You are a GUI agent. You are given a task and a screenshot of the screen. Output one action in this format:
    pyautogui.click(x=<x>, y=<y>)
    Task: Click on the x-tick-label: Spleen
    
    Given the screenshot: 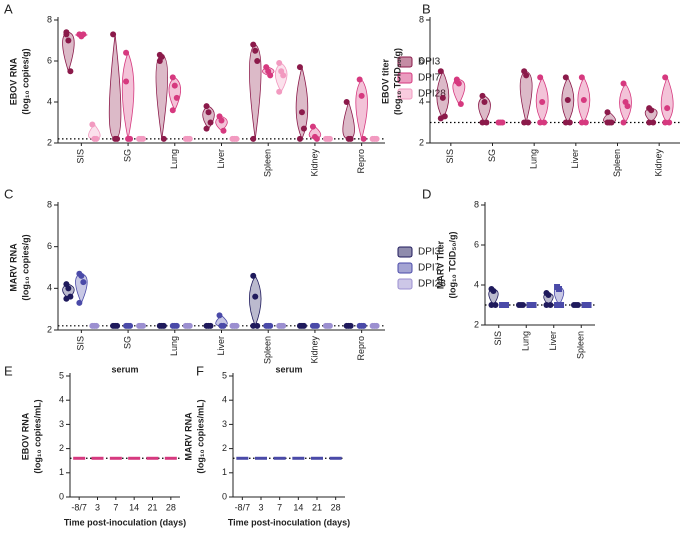 What is the action you would take?
    pyautogui.click(x=581, y=345)
    